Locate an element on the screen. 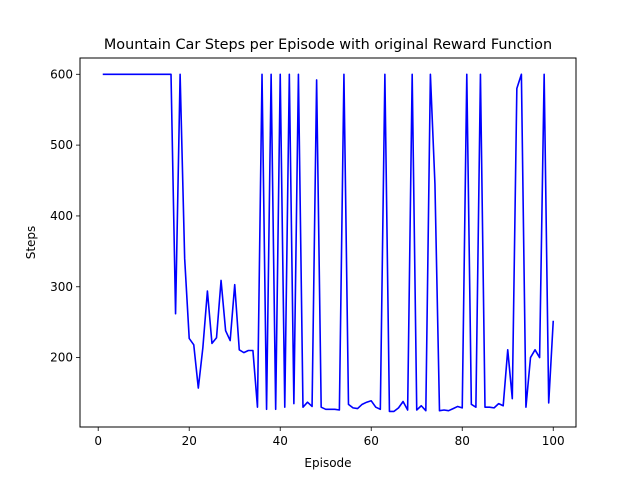 This screenshot has width=640, height=480. y-tick-label: 200 is located at coordinates (61, 358).